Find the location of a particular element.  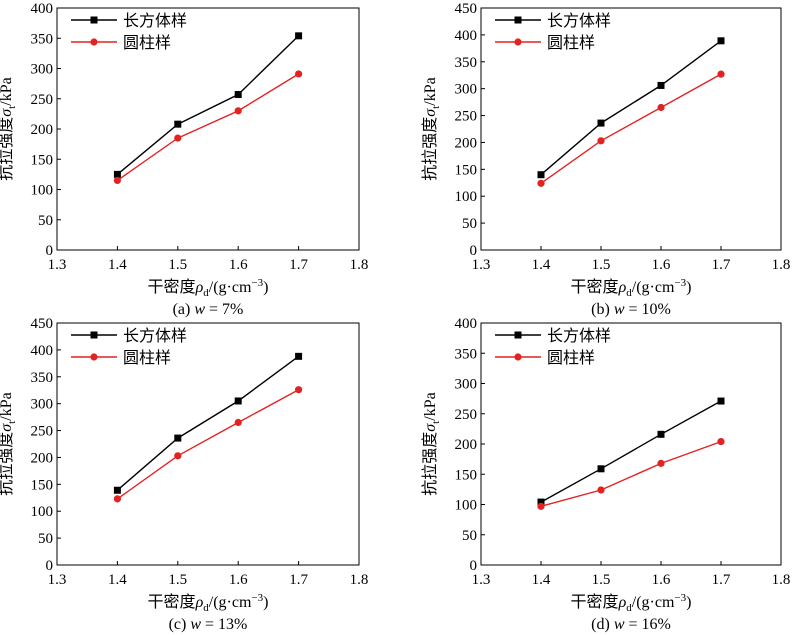

x-axis-label-unit-close: ) is located at coordinates (265, 287).